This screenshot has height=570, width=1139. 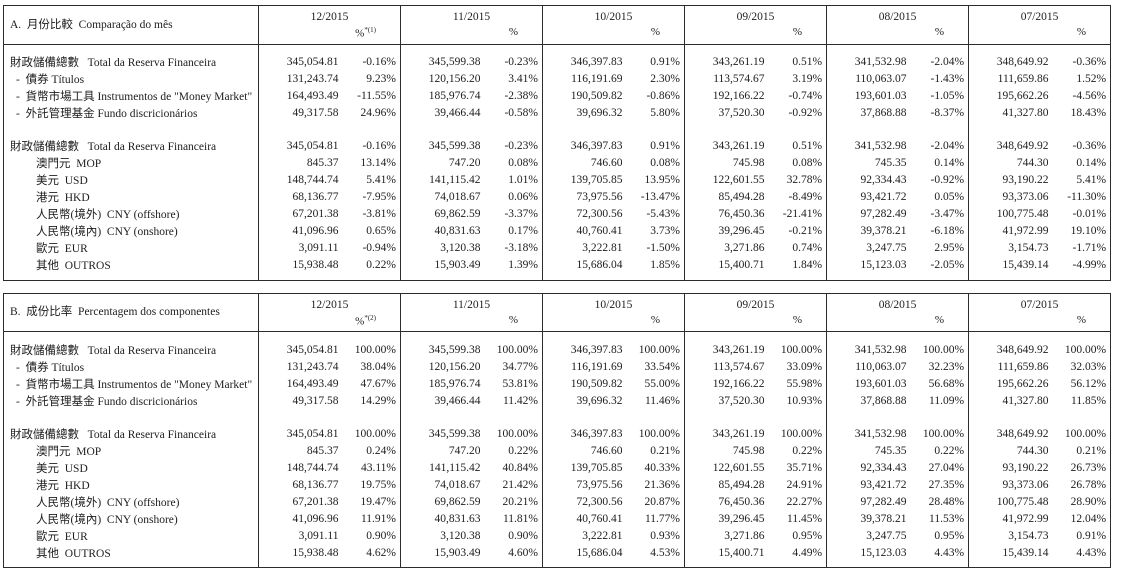 What do you see at coordinates (1008, 384) in the screenshot?
I see `amount-cell: 195,662.26` at bounding box center [1008, 384].